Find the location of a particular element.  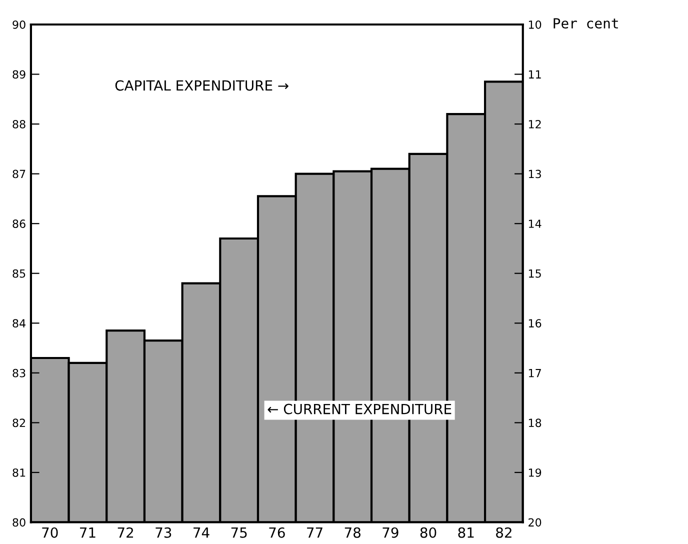

y2-axis-title: Per cent is located at coordinates (586, 23).